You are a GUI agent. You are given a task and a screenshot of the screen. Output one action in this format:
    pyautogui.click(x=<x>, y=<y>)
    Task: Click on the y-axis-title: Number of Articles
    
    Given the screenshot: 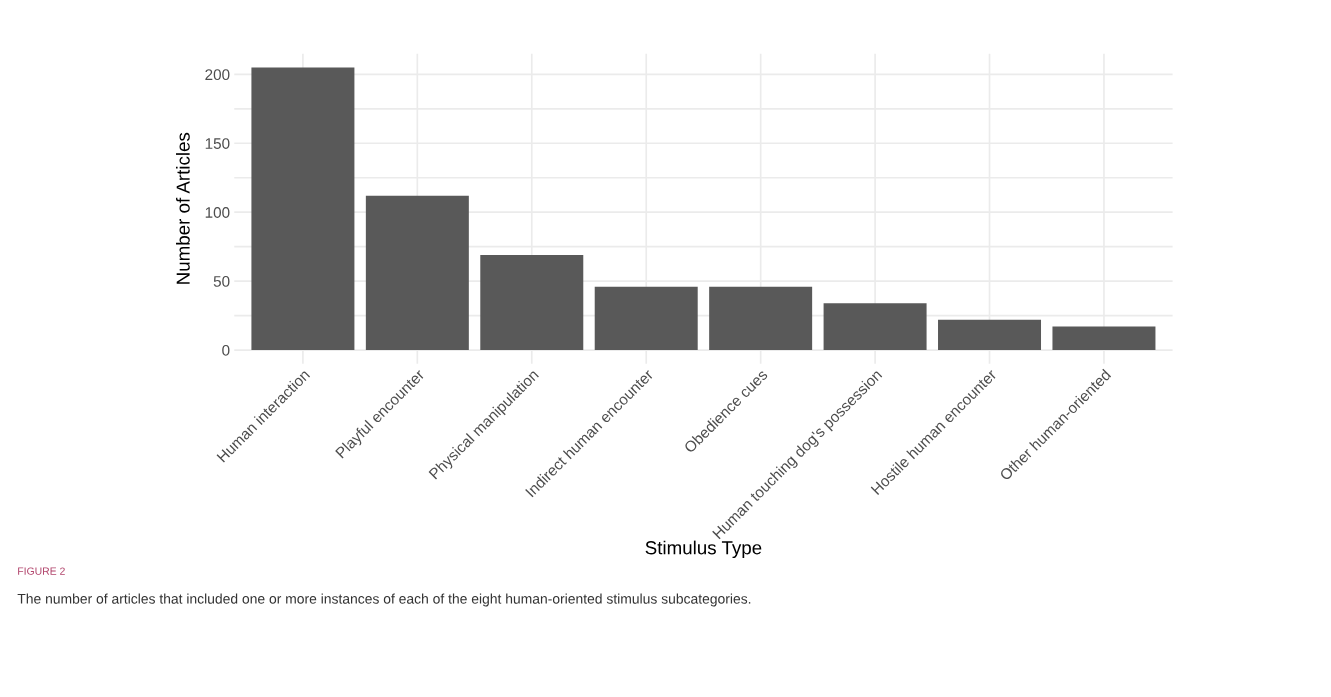 What is the action you would take?
    pyautogui.click(x=183, y=208)
    